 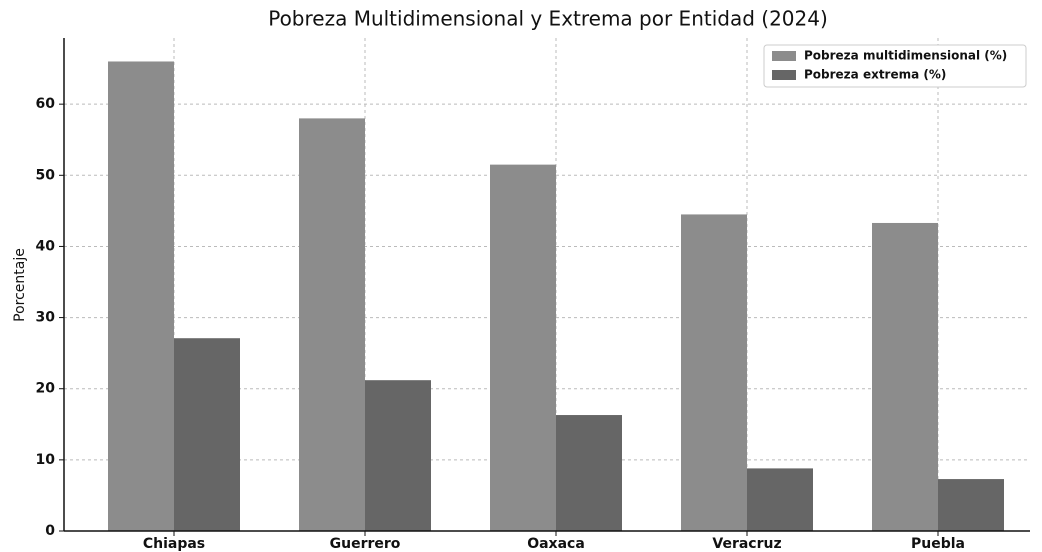 I want to click on y-tick-label: 50, so click(x=46, y=175).